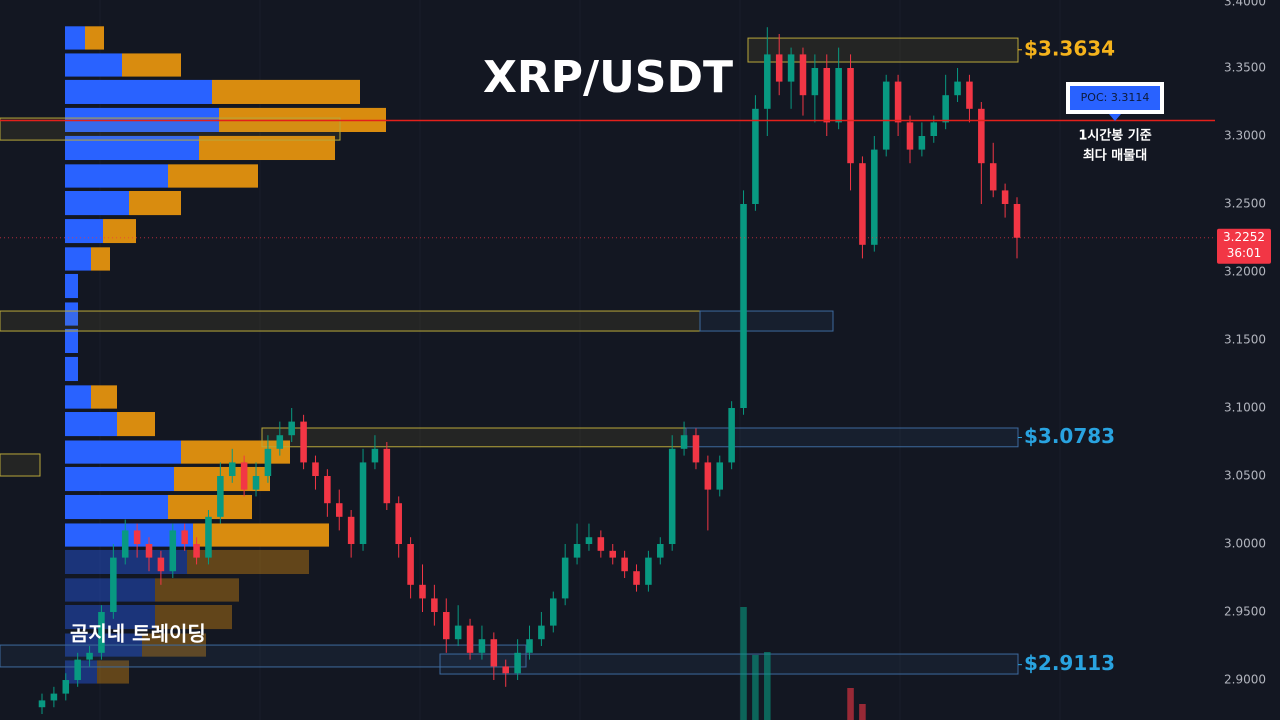  Describe the element at coordinates (1244, 237) in the screenshot. I see `last-price-label: 3.2252` at that location.